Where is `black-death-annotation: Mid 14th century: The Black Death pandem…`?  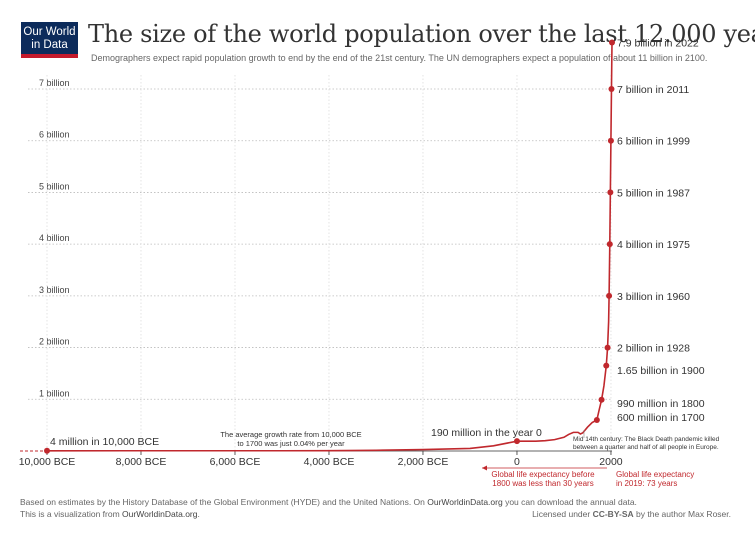 black-death-annotation: Mid 14th century: The Black Death pandem… is located at coordinates (646, 439).